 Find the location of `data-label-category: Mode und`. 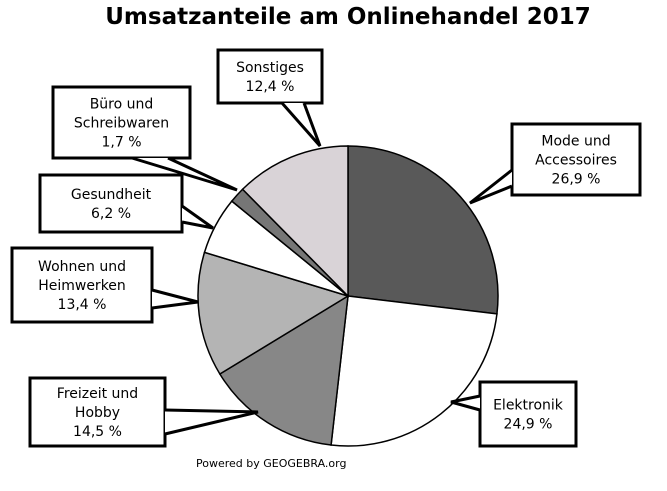

data-label-category: Mode und is located at coordinates (575, 142).